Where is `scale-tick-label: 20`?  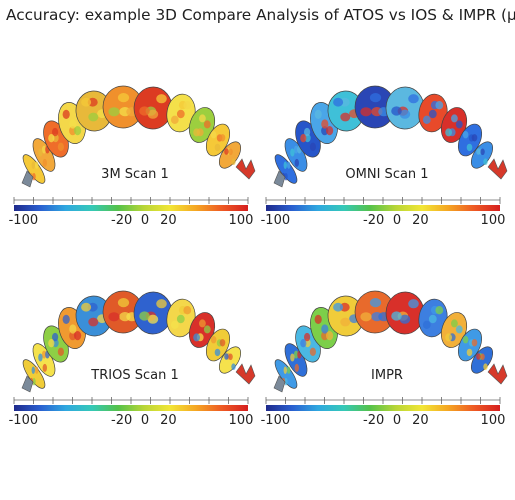 scale-tick-label: 20 is located at coordinates (420, 220).